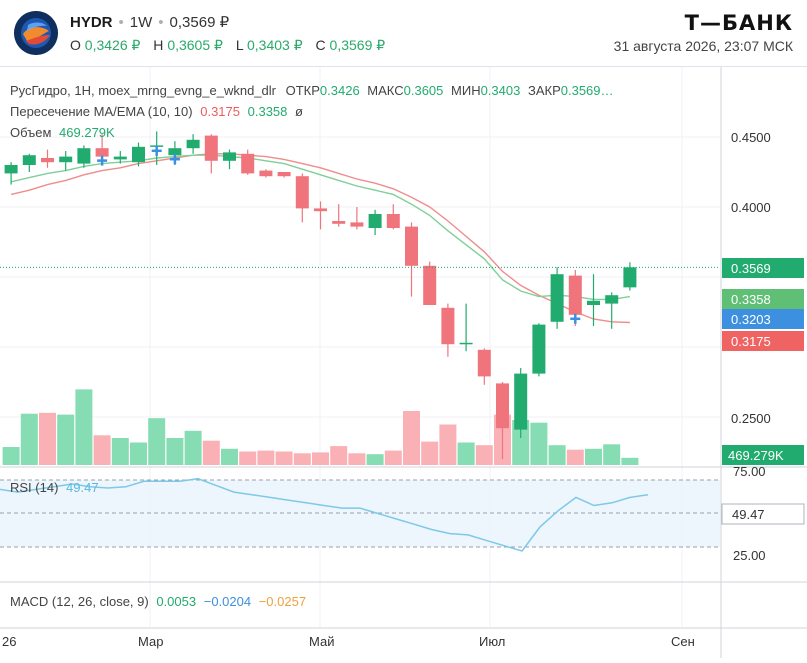 The image size is (807, 663). Describe the element at coordinates (195, 45) in the screenshot. I see `ohlc-high-value: 0,3605 ₽` at that location.